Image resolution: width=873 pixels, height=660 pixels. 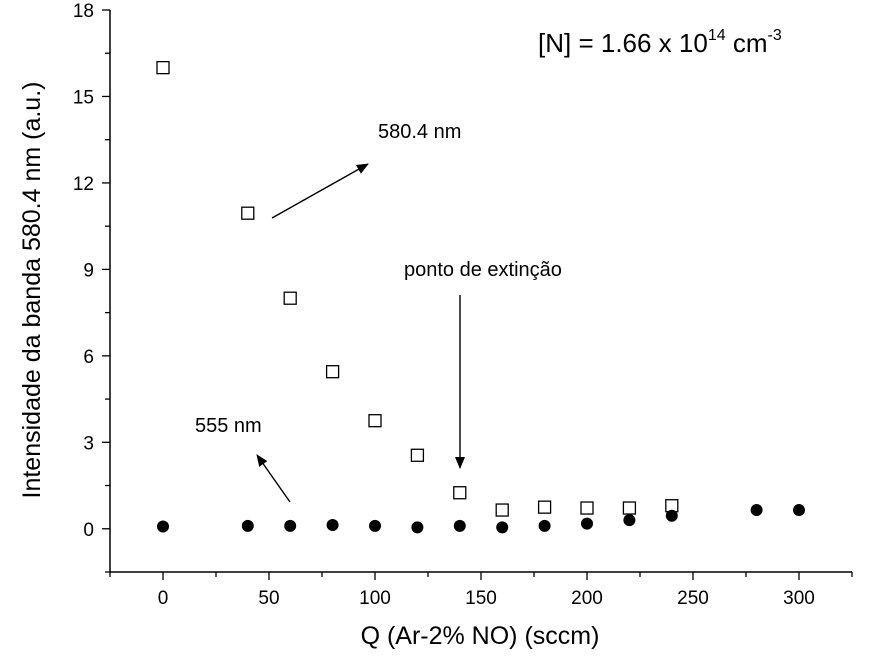 What do you see at coordinates (268, 598) in the screenshot?
I see `x-tick-label: 50` at bounding box center [268, 598].